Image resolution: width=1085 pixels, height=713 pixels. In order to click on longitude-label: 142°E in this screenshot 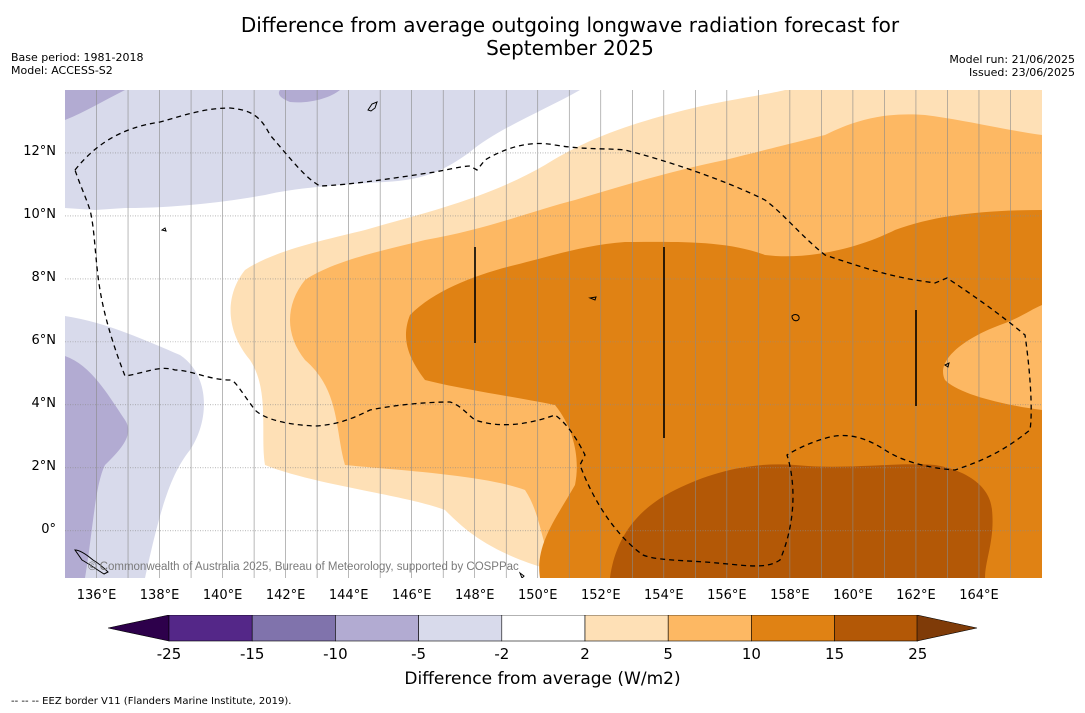, I will do `click(285, 595)`.